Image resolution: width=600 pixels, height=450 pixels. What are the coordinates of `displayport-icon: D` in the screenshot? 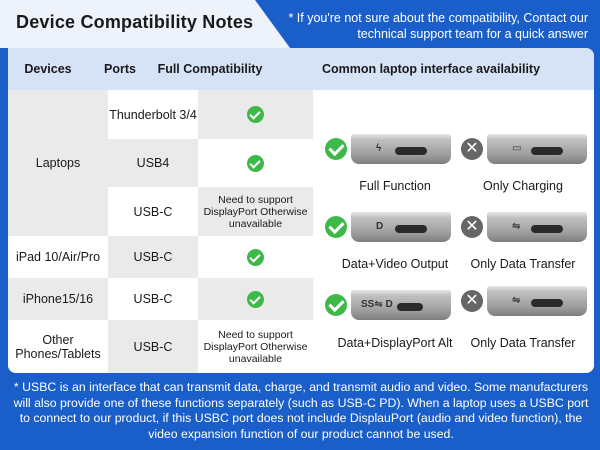 It's located at (380, 226).